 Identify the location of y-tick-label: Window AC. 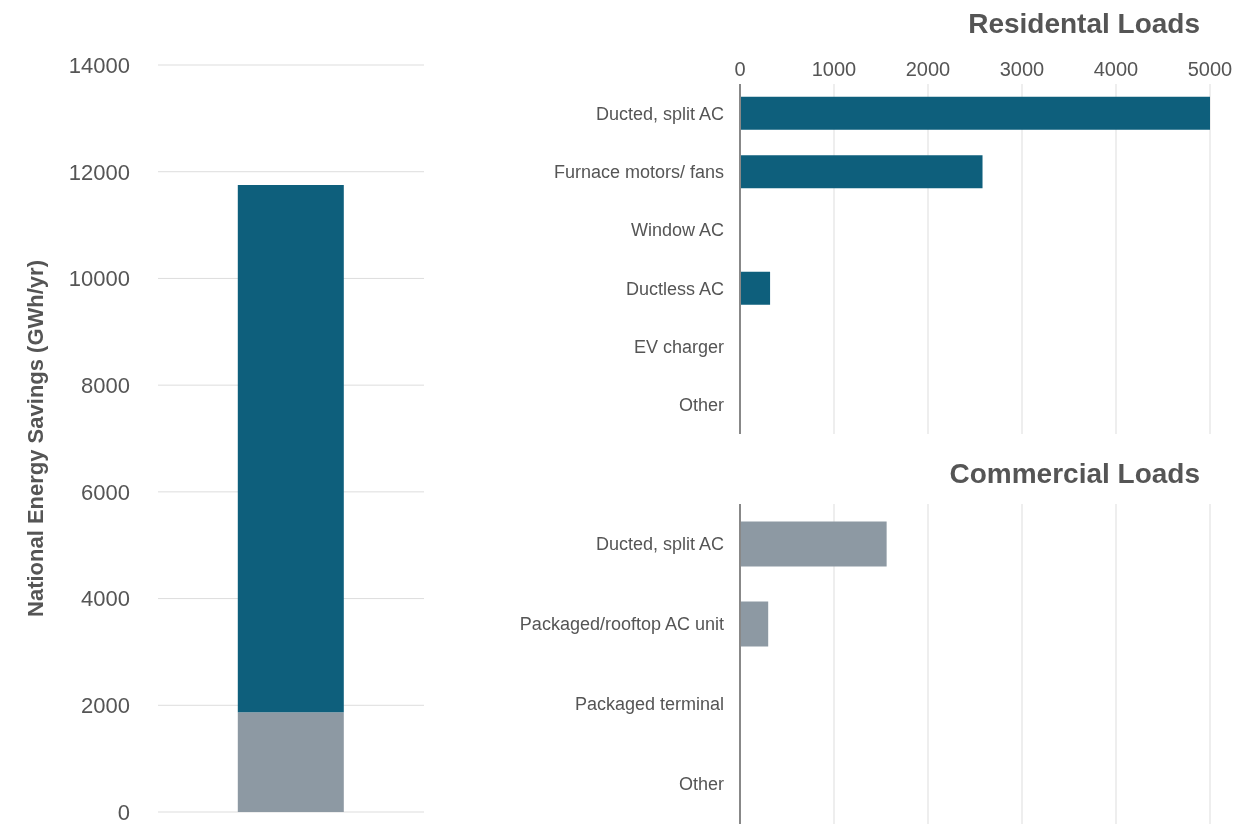
(677, 230).